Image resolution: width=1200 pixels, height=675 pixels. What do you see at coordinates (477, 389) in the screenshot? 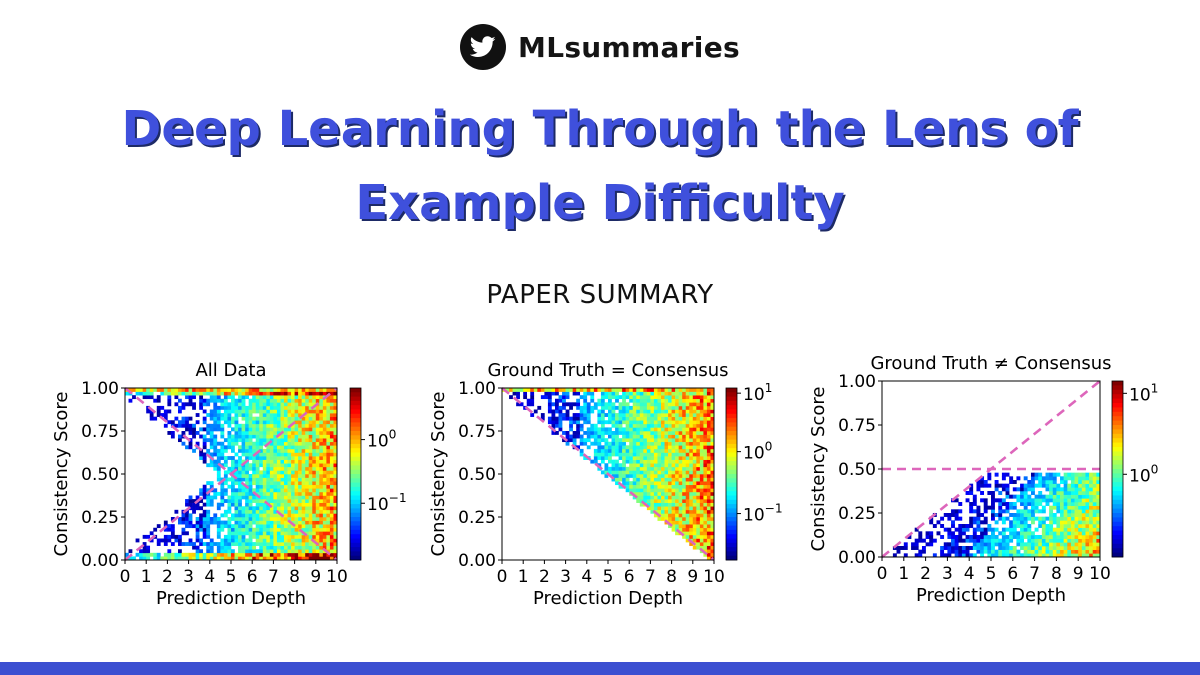
I see `y-tick-label: 1.00` at bounding box center [477, 389].